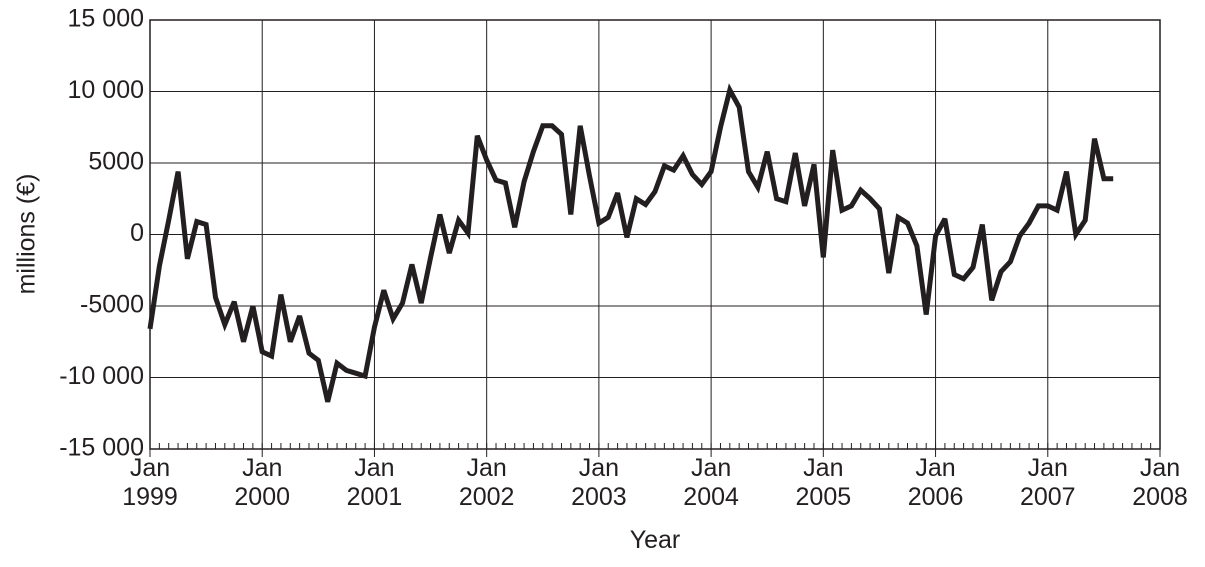 This screenshot has height=567, width=1205. Describe the element at coordinates (101, 448) in the screenshot. I see `y-tick-label: -15 000` at that location.